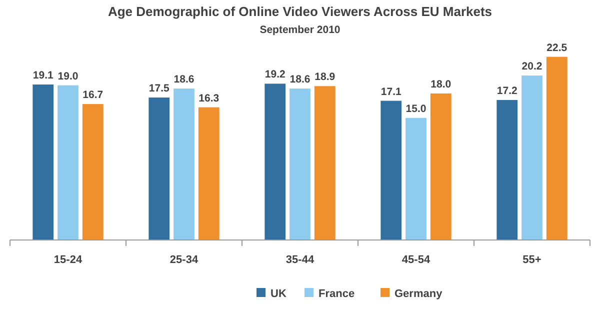 Image resolution: width=600 pixels, height=327 pixels. What do you see at coordinates (325, 77) in the screenshot?
I see `data-label: 18.9` at bounding box center [325, 77].